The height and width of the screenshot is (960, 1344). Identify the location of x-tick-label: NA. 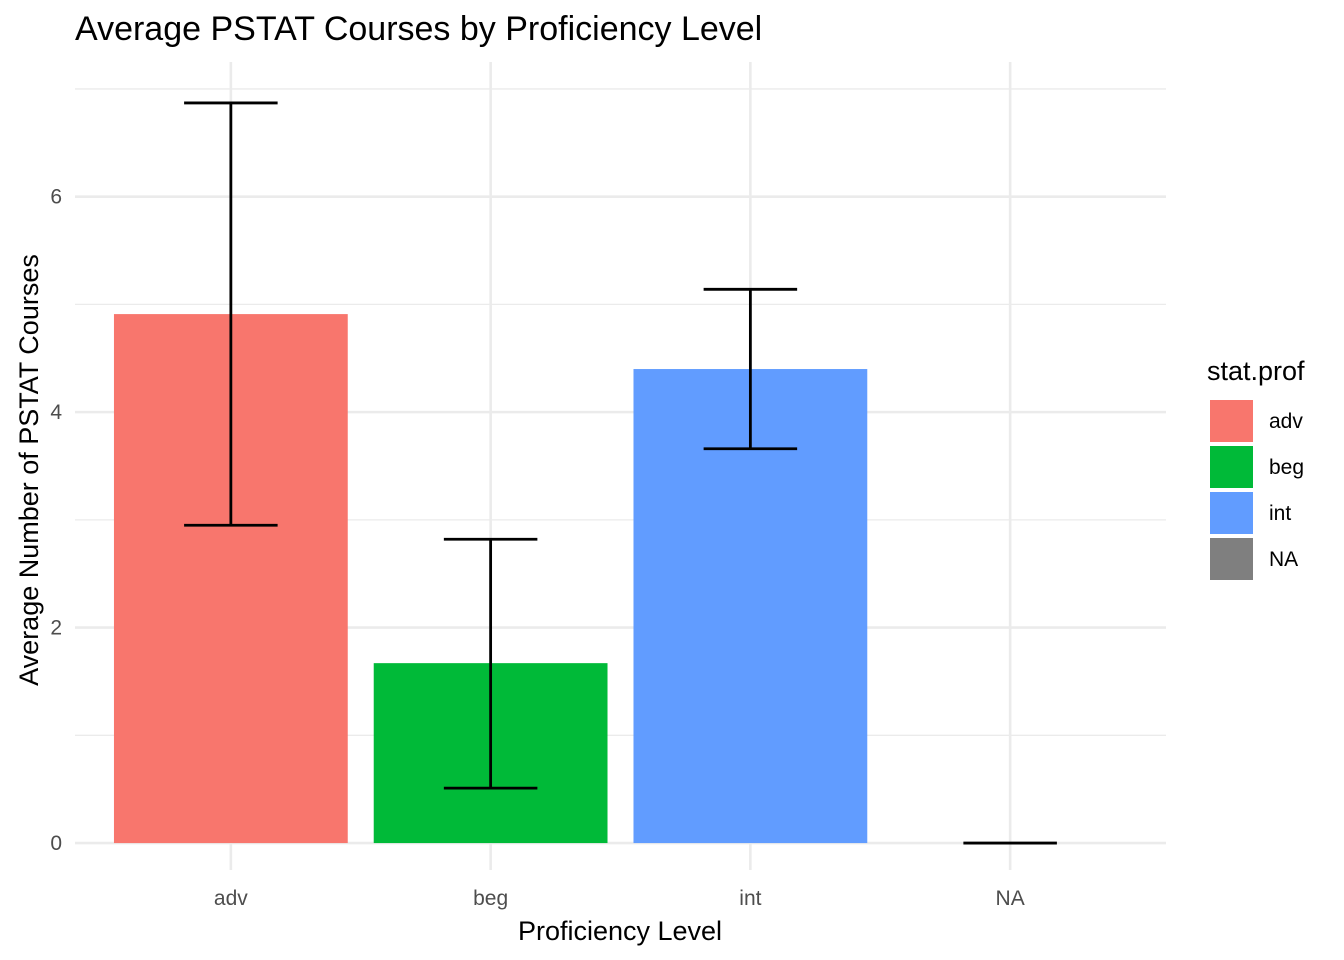
(1010, 898).